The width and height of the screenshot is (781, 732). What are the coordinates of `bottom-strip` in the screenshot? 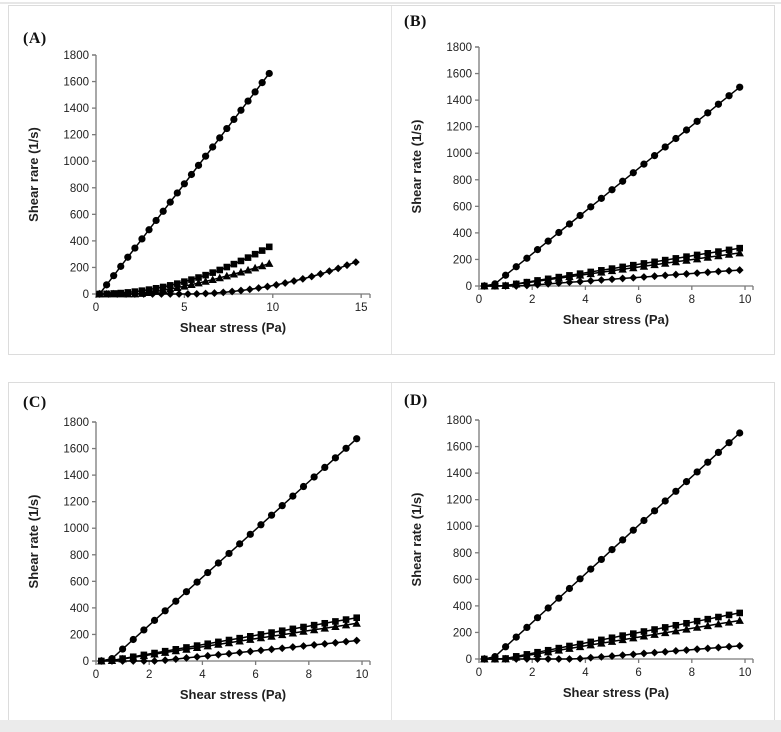 It's located at (390, 726).